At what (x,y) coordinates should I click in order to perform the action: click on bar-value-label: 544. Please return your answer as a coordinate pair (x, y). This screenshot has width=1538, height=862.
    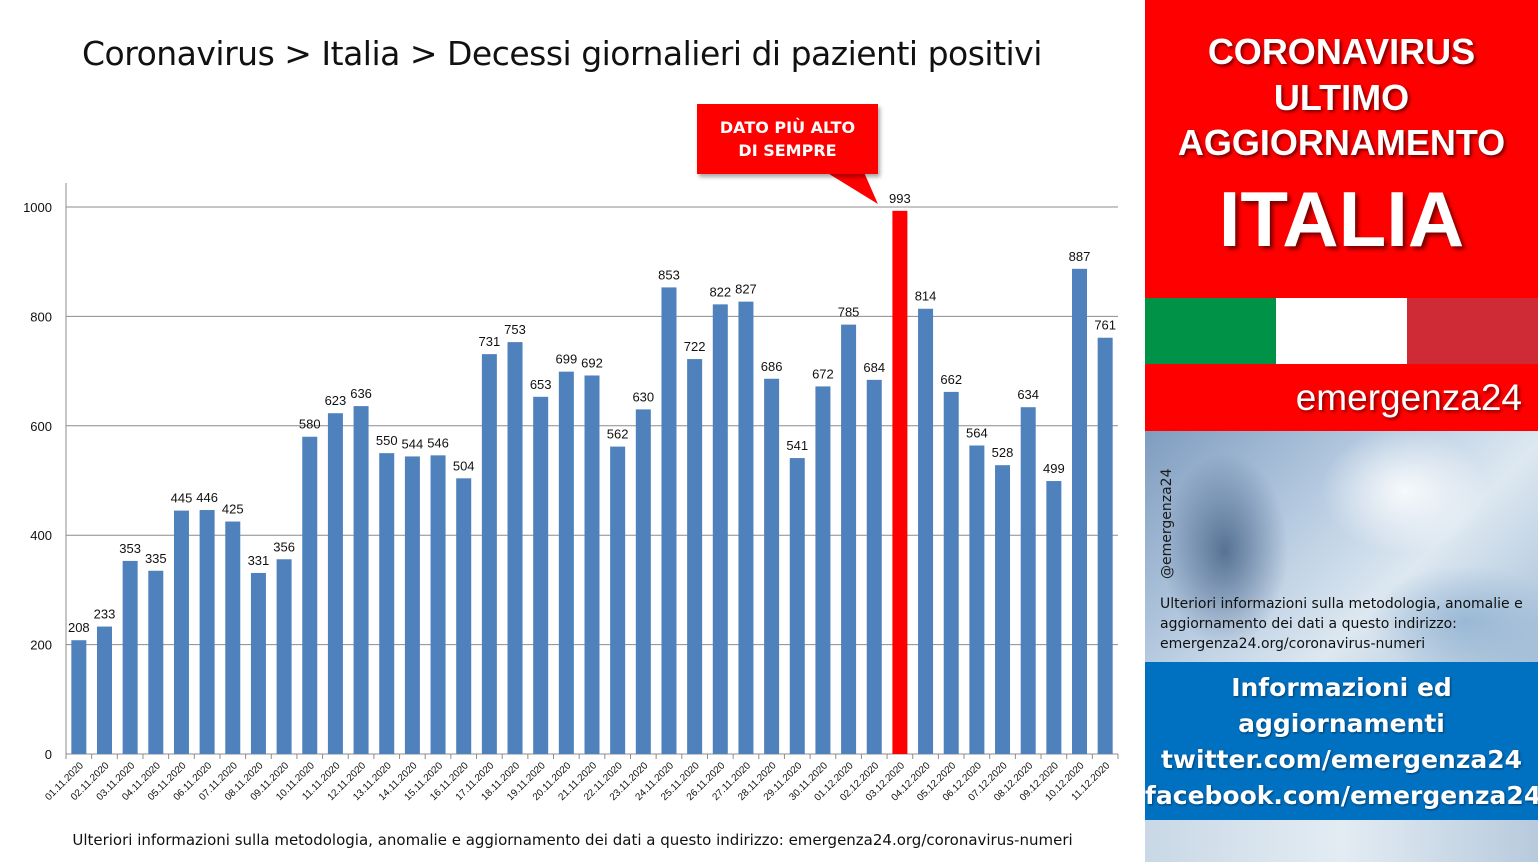
    Looking at the image, I should click on (413, 443).